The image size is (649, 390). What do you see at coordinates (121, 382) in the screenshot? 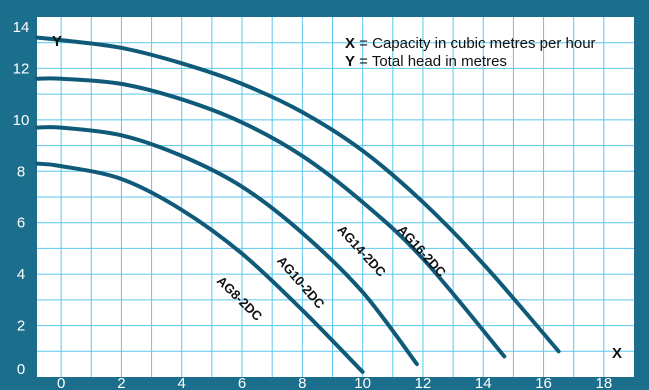
I see `x-tick-label: 2` at bounding box center [121, 382].